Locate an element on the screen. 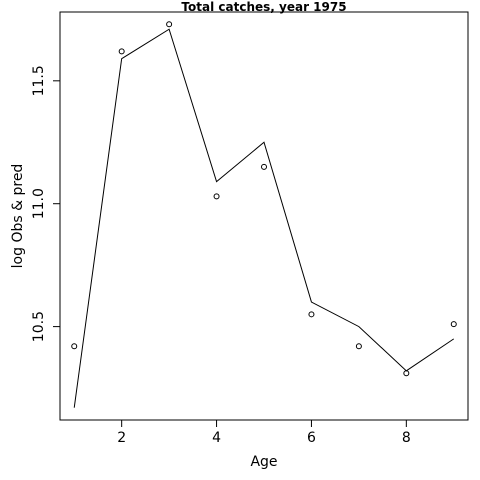  x-tick-label: 4 is located at coordinates (216, 438).